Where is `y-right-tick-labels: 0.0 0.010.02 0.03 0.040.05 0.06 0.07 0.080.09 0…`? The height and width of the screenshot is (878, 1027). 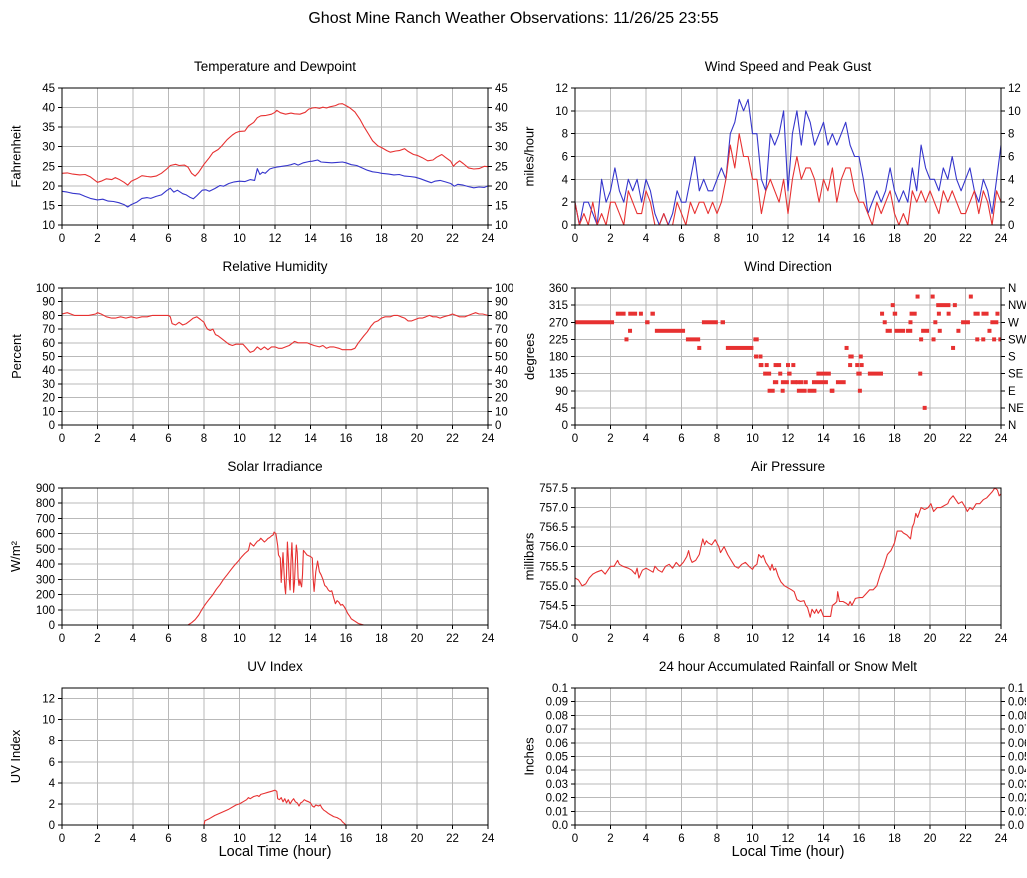
y-right-tick-labels: 0.0 0.010.02 0.03 0.040.05 0.06 0.07 0.080.09 0… is located at coordinates (1017, 757).